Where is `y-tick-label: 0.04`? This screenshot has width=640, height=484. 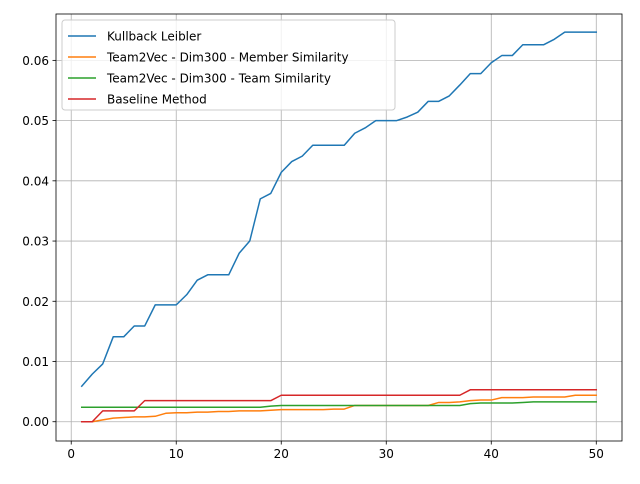 y-tick-label: 0.04 is located at coordinates (35, 181).